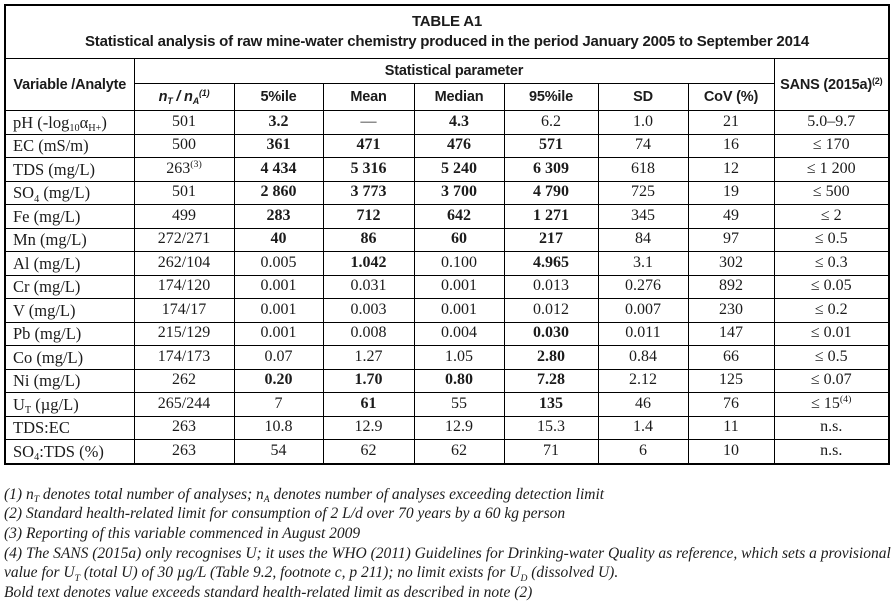  I want to click on sans-limit-cell: ≤ 15(4), so click(831, 404).